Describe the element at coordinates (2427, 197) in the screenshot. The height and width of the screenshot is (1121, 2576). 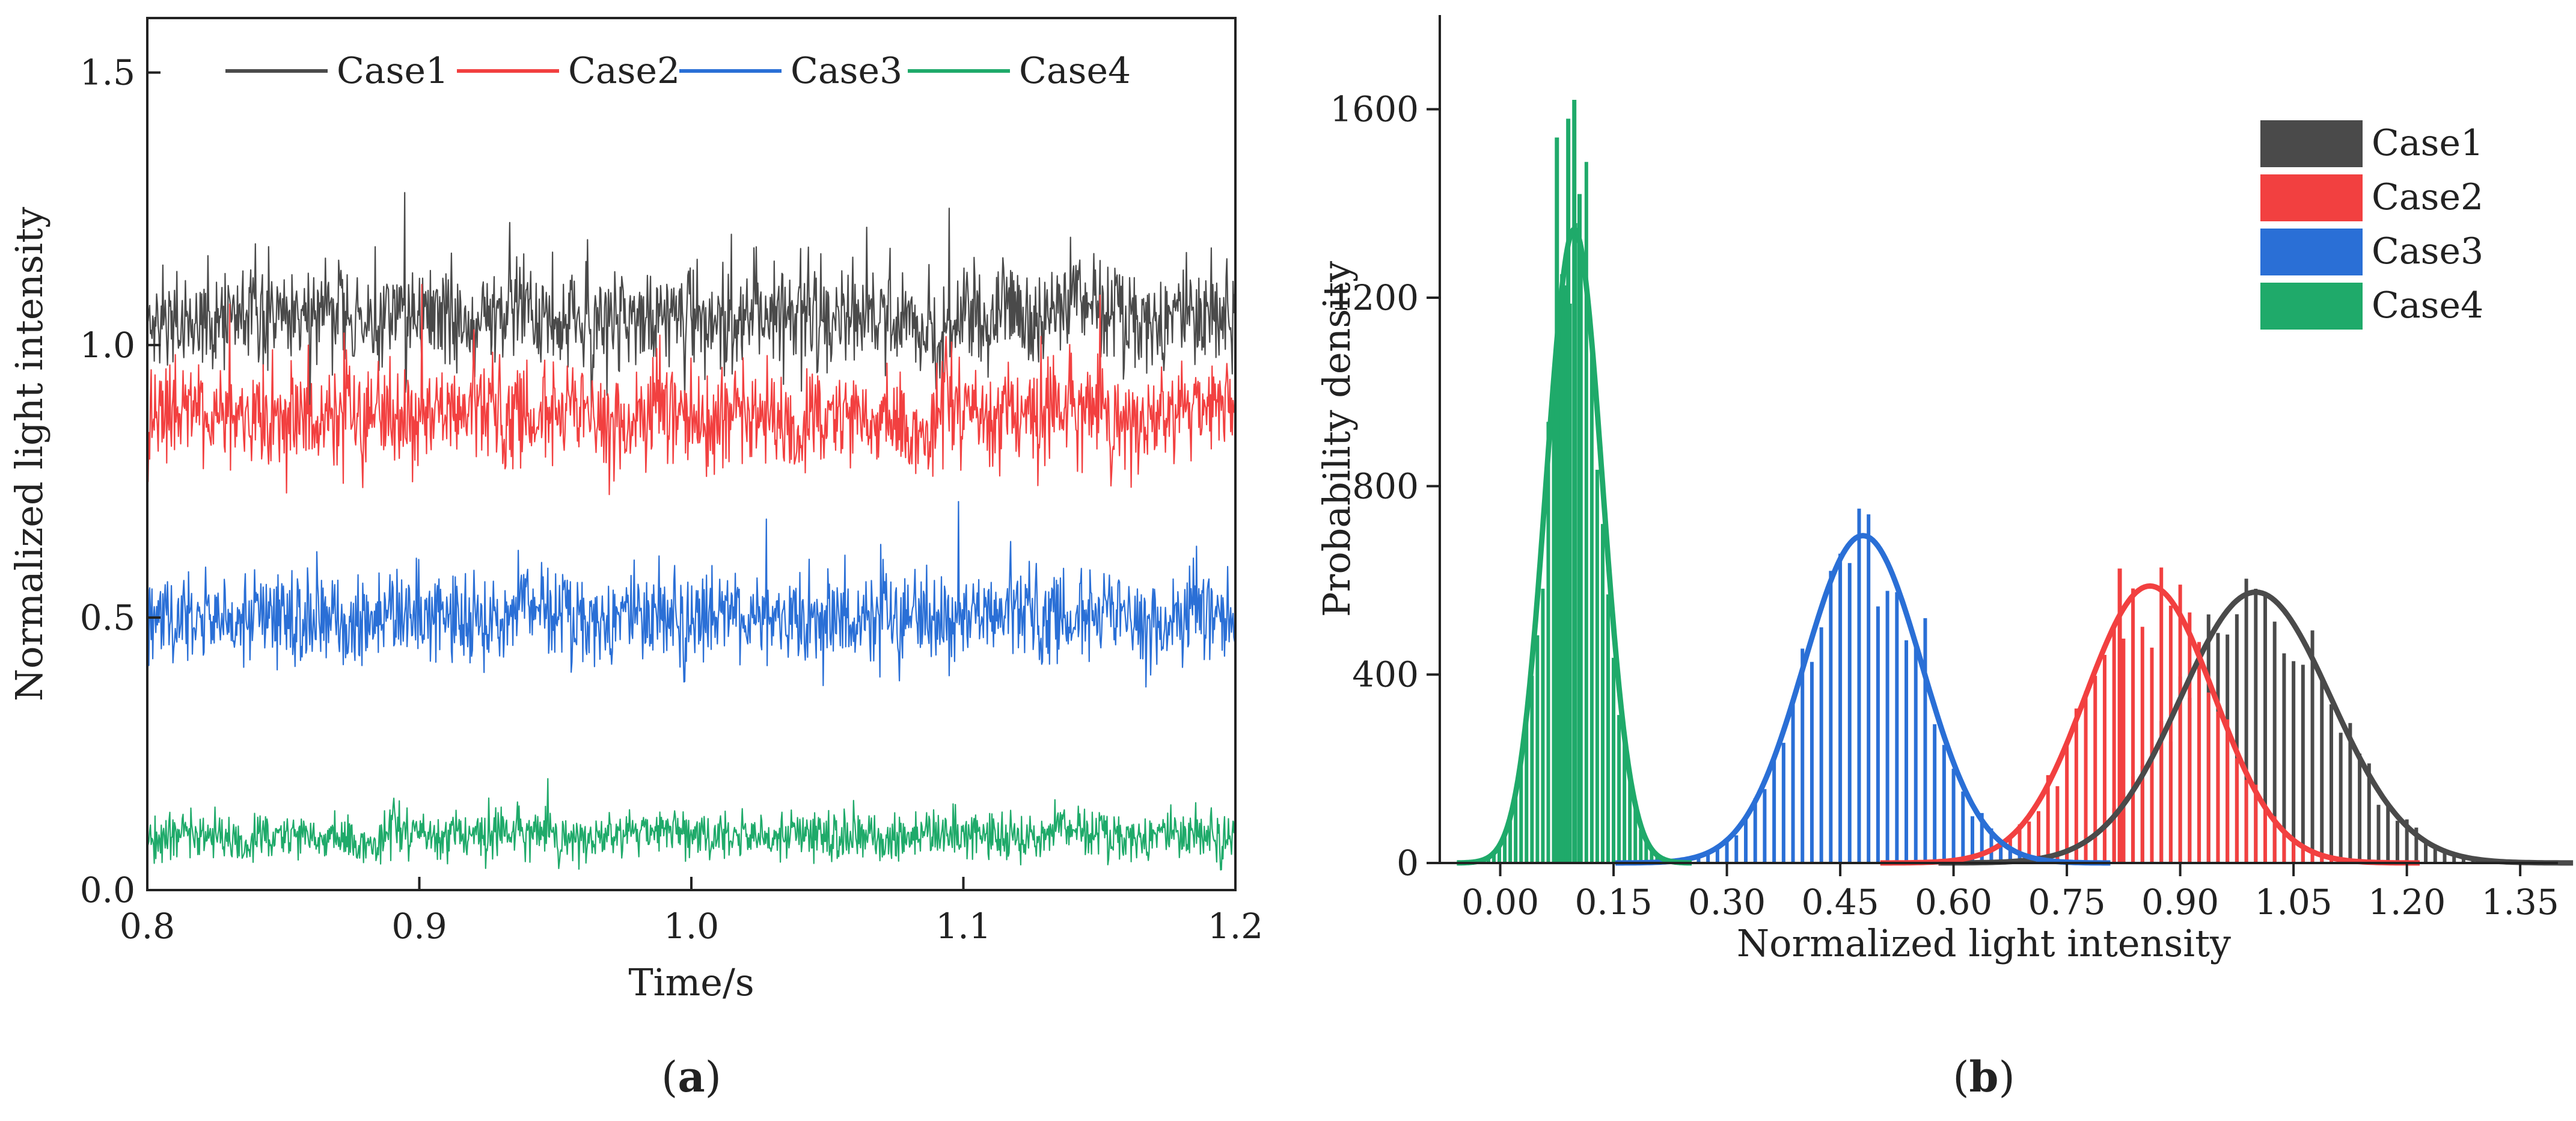
I see `panel-b-legend-label: Case2` at that location.